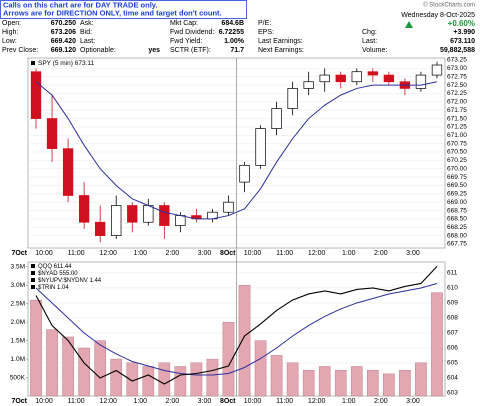 The width and height of the screenshot is (480, 406). What do you see at coordinates (66, 63) in the screenshot?
I see `legend-text: SPY (5 min) 673.11` at bounding box center [66, 63].